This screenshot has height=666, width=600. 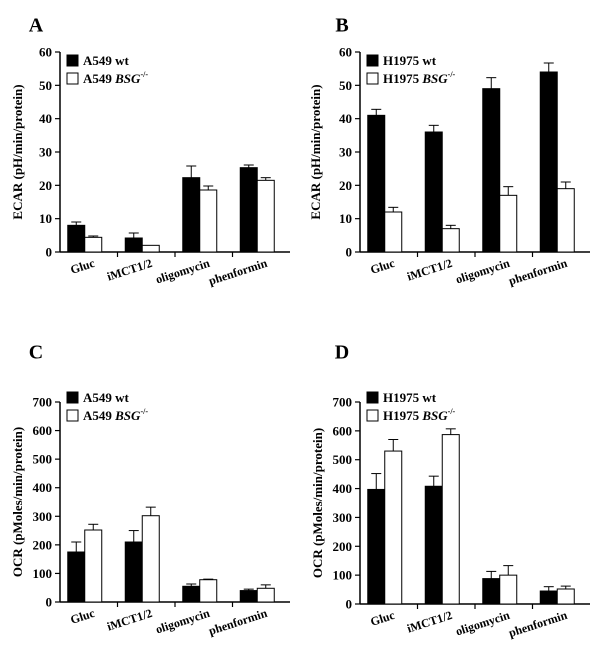 I want to click on y-tick-label: 60, so click(x=45, y=52).